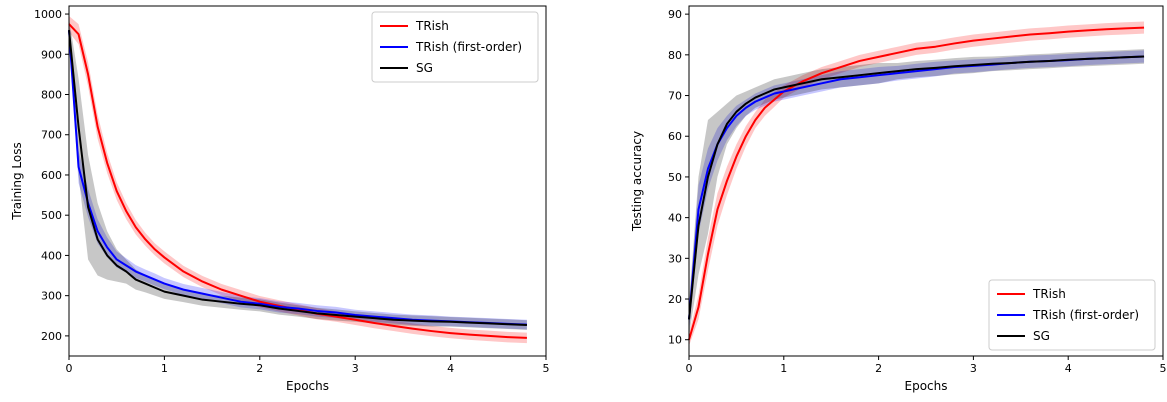 The height and width of the screenshot is (402, 1167). I want to click on y-tick-label: 50, so click(675, 177).